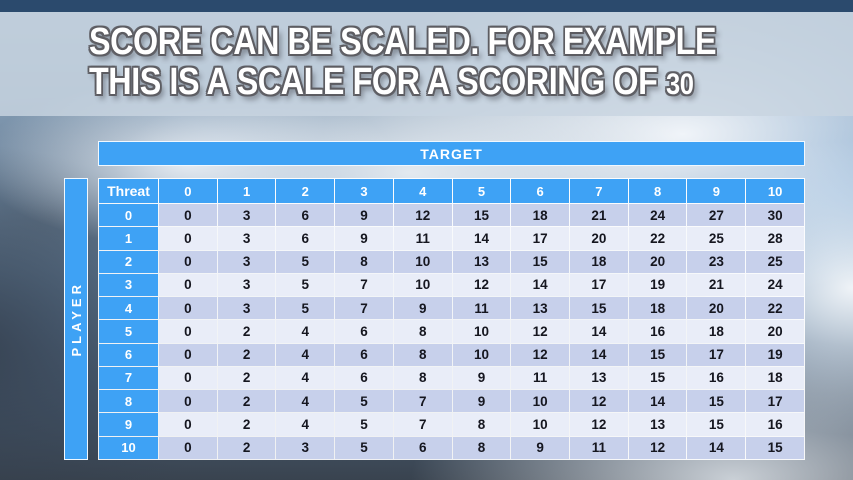 Image resolution: width=853 pixels, height=480 pixels. What do you see at coordinates (128, 308) in the screenshot?
I see `row-header-4: 4` at bounding box center [128, 308].